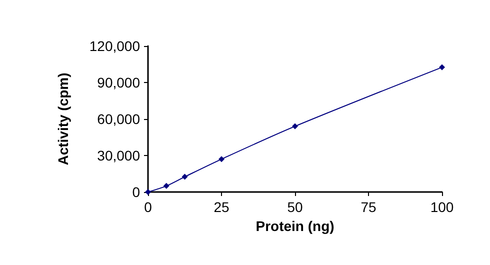  What do you see at coordinates (148, 207) in the screenshot?
I see `x-tick-label: 0` at bounding box center [148, 207].